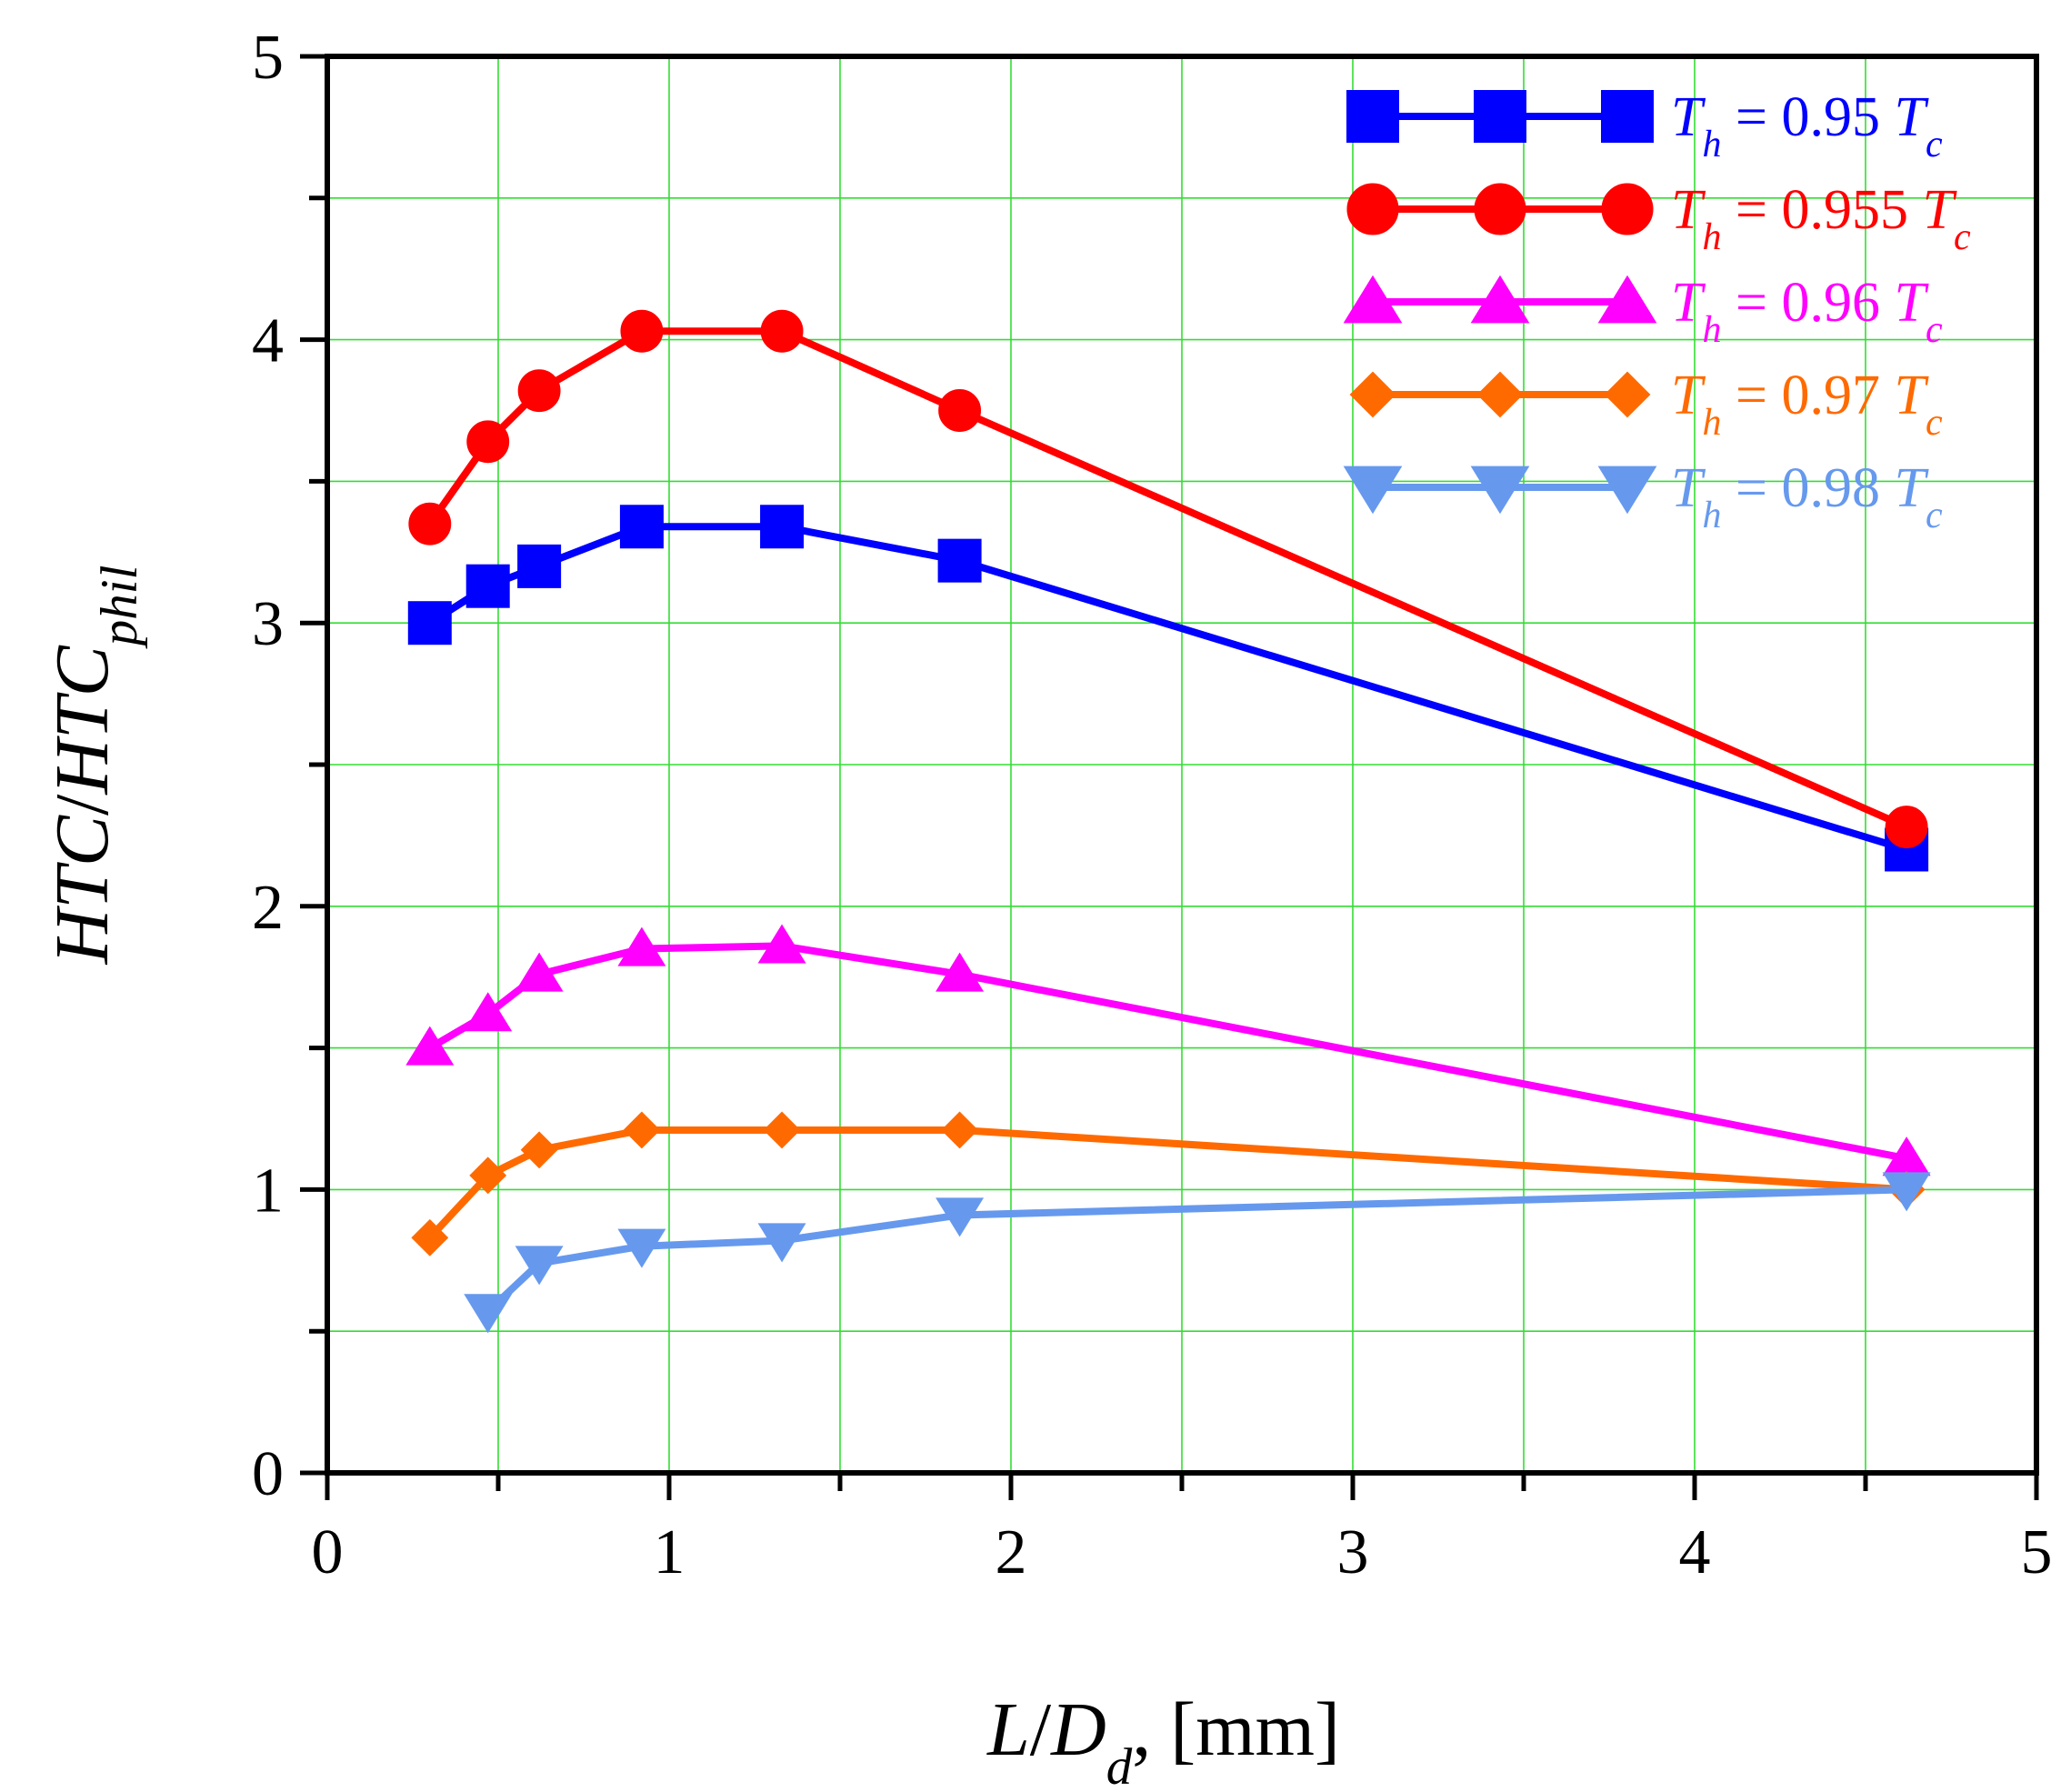  I want to click on legend-entry: Th = 0.97 Tc, so click(1646, 404).